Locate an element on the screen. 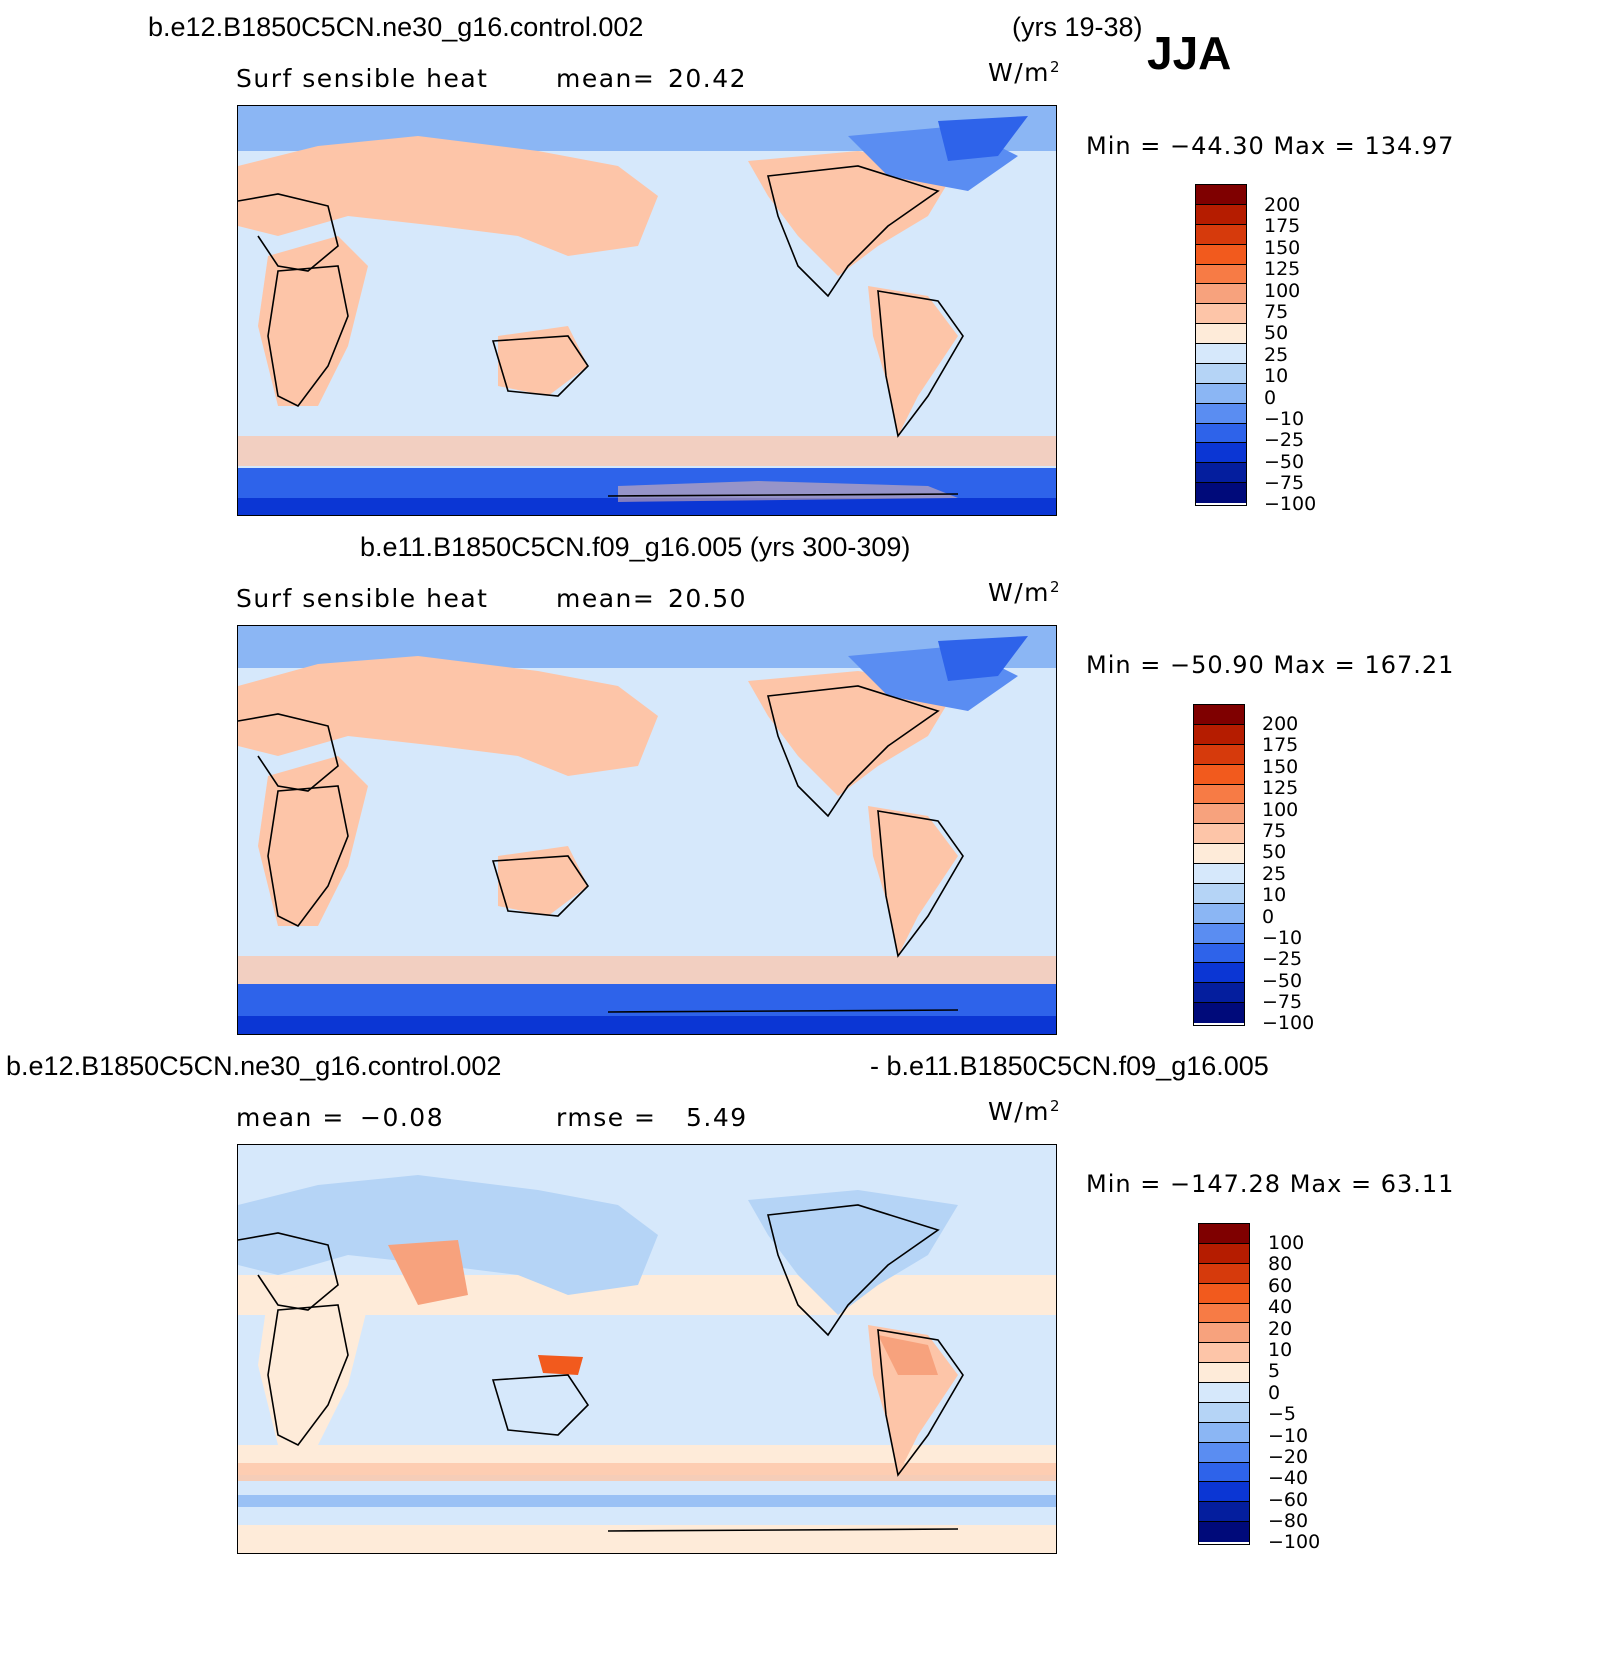  panel2-mean-value: 20.50 is located at coordinates (708, 598).